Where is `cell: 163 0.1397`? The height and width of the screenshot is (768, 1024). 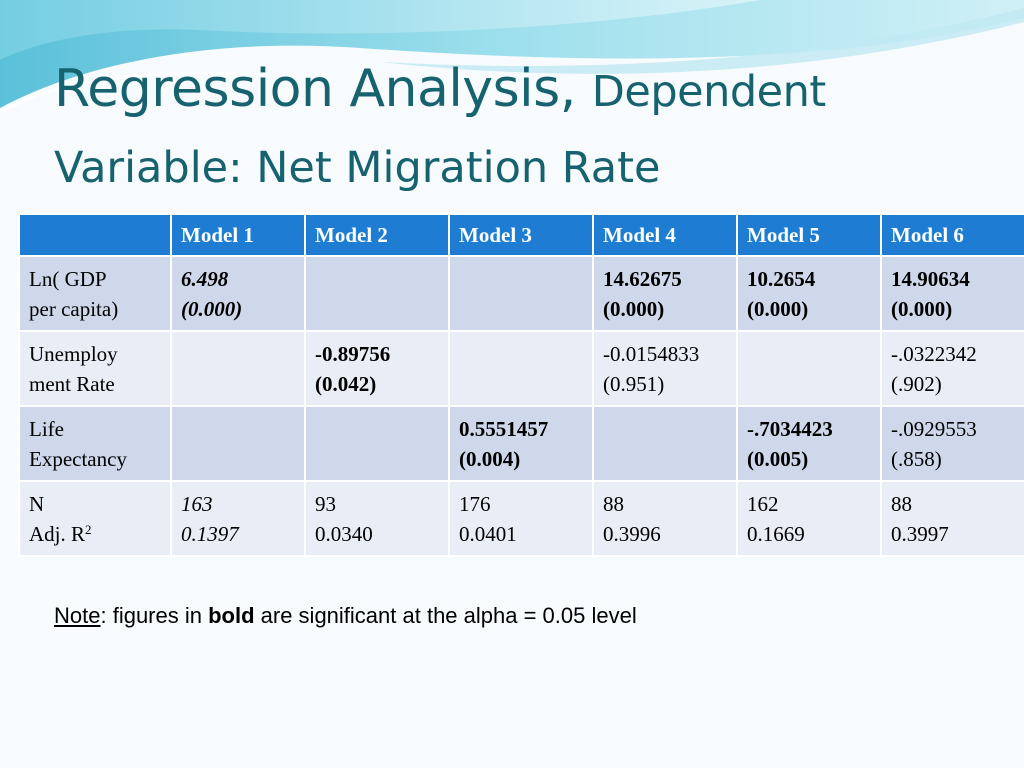
cell: 163 0.1397 is located at coordinates (238, 518).